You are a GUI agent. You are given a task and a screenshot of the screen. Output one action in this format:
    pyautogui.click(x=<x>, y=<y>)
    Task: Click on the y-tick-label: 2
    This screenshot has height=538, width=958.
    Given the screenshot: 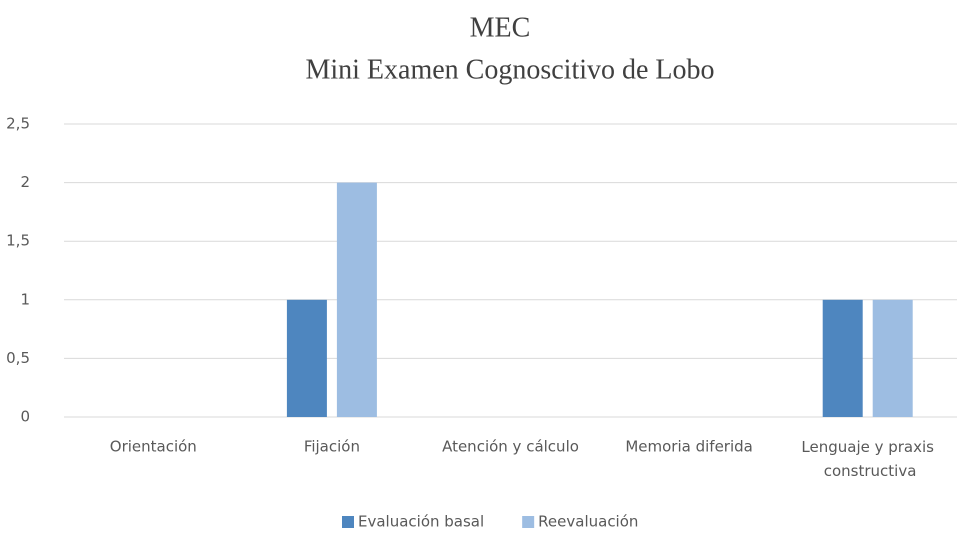 What is the action you would take?
    pyautogui.click(x=25, y=182)
    